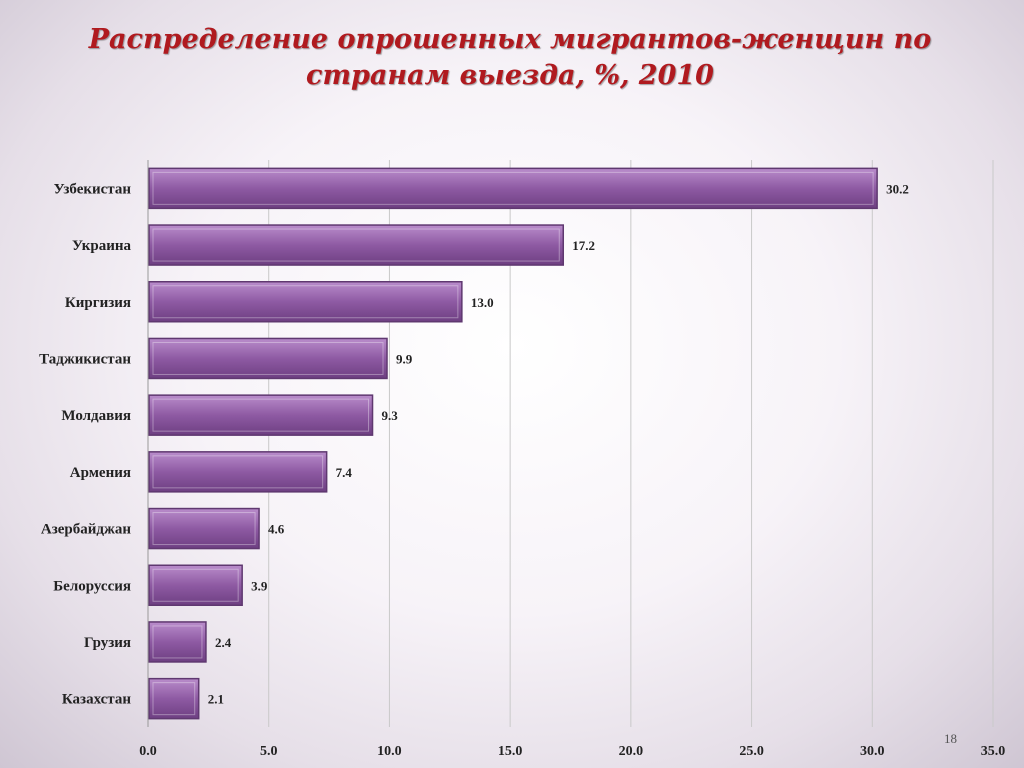 The image size is (1024, 768). What do you see at coordinates (344, 472) in the screenshot?
I see `value-label: 7.4` at bounding box center [344, 472].